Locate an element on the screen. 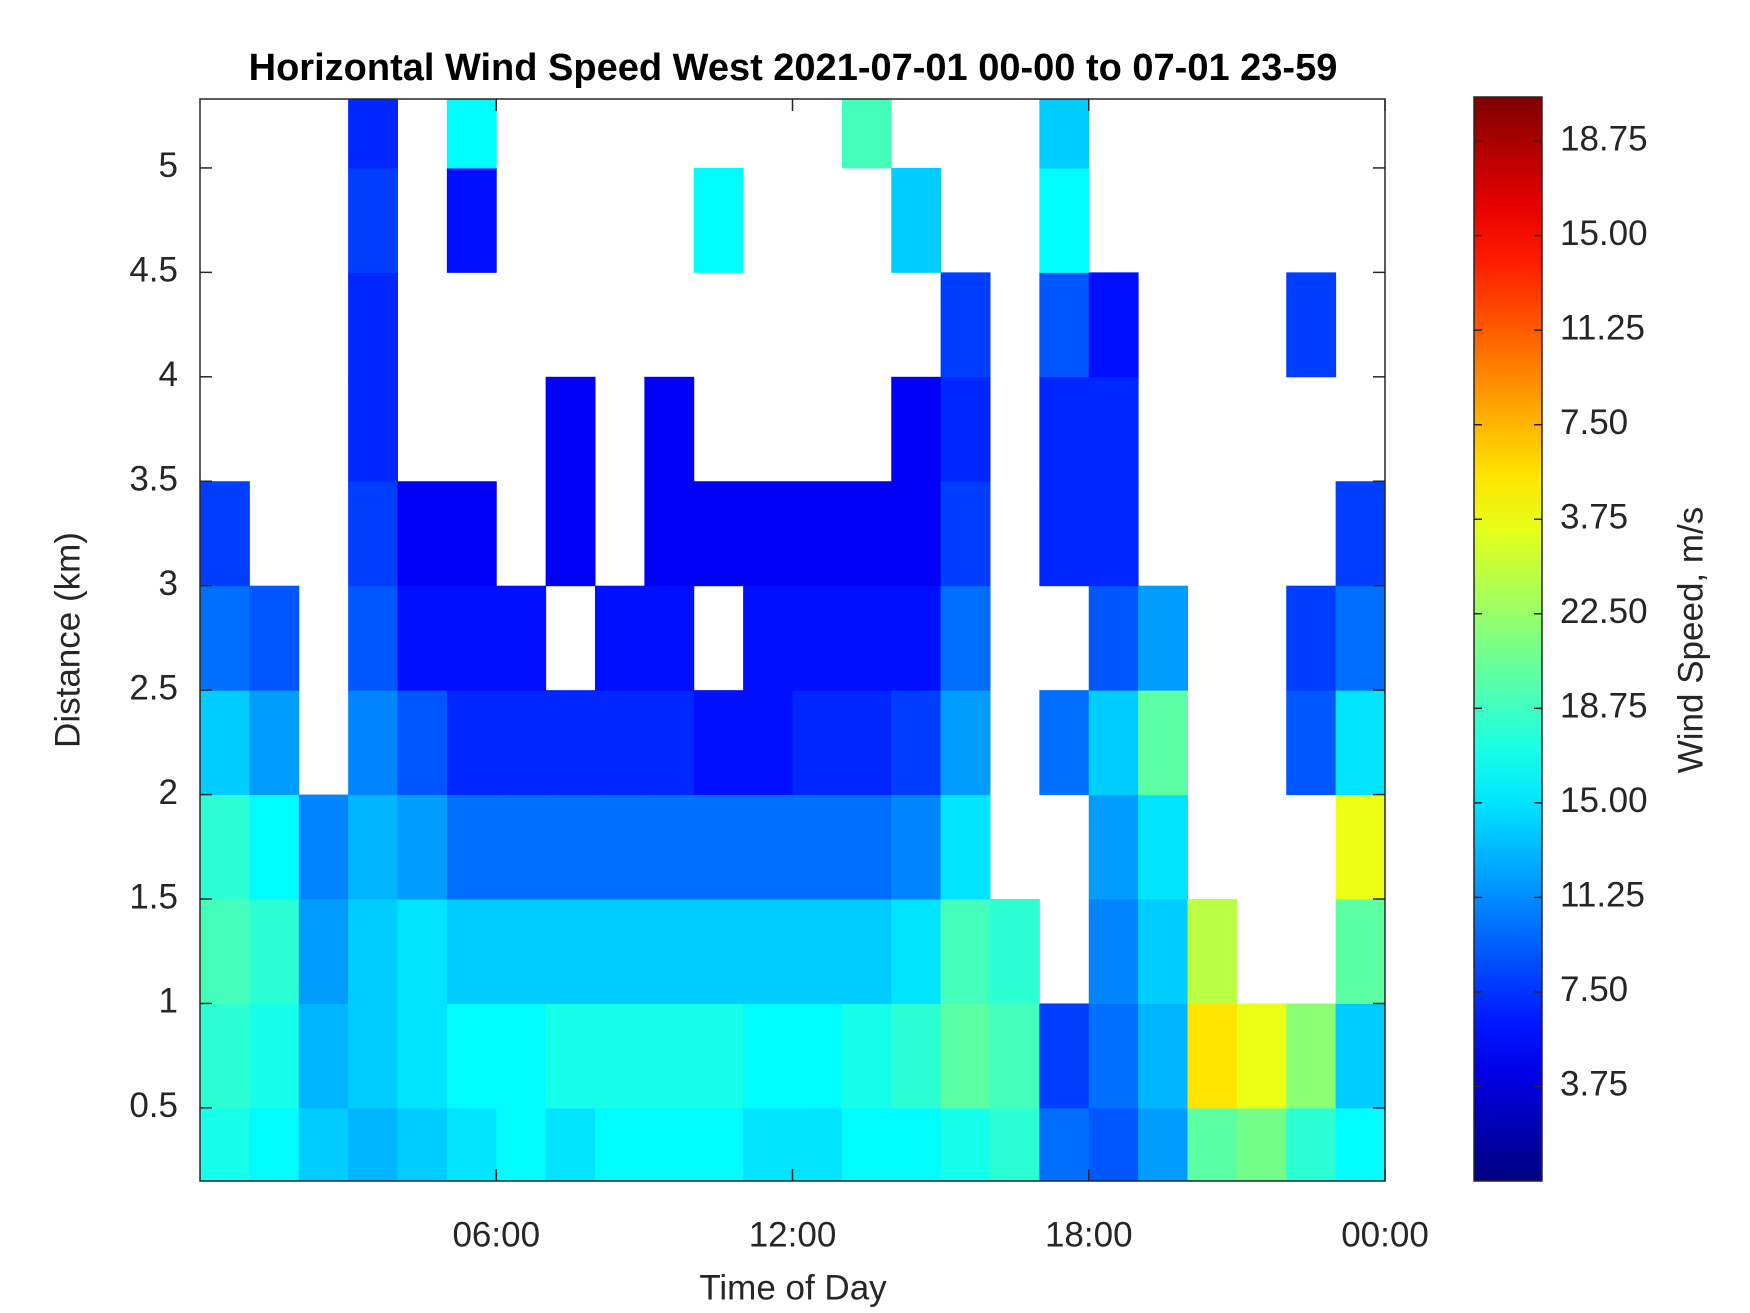  y-tick-label: 2.5 is located at coordinates (153, 687).